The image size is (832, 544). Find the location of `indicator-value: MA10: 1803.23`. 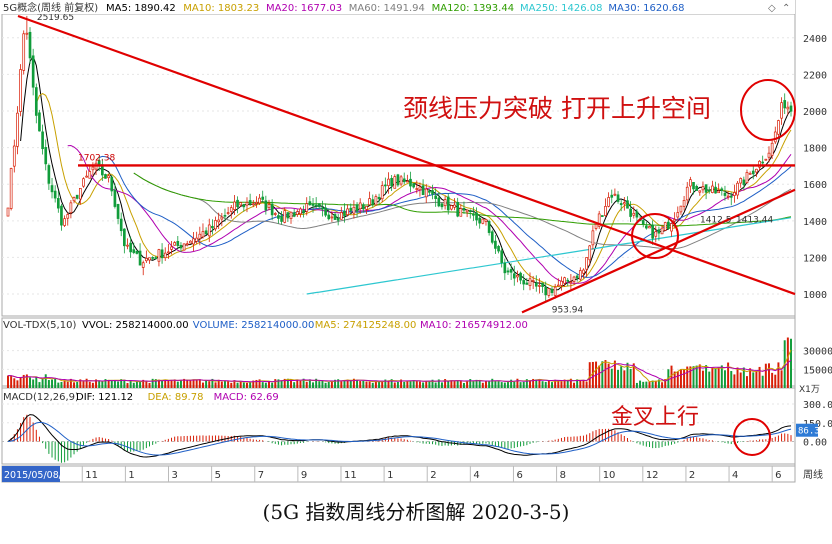

indicator-value: MA10: 1803.23 is located at coordinates (221, 8).